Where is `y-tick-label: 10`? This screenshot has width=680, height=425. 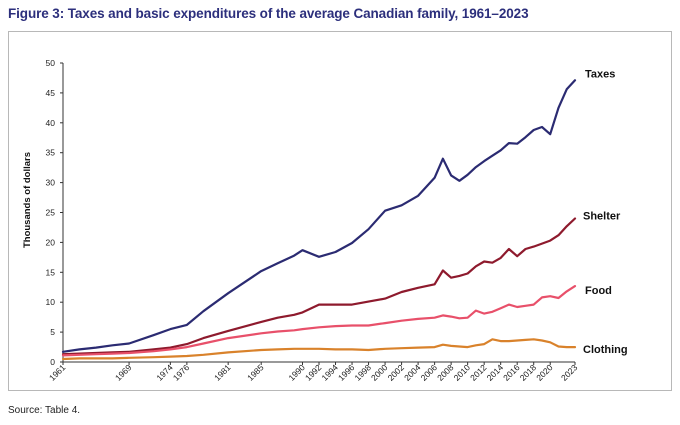
y-tick-label: 10 is located at coordinates (51, 302).